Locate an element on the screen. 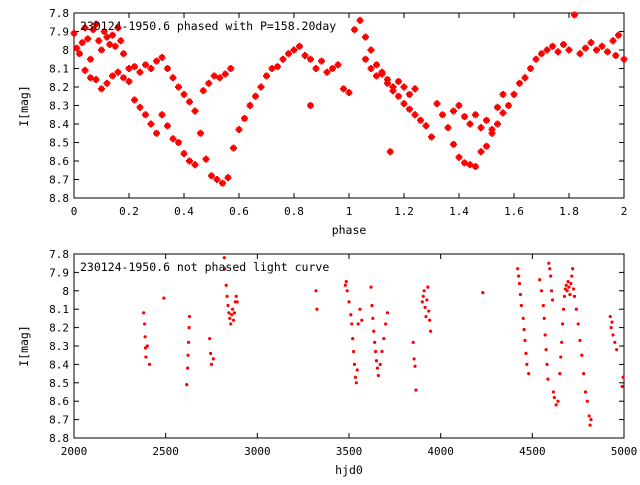 The width and height of the screenshot is (640, 485). unphased-y-tick-label: 8.2 is located at coordinates (59, 328).